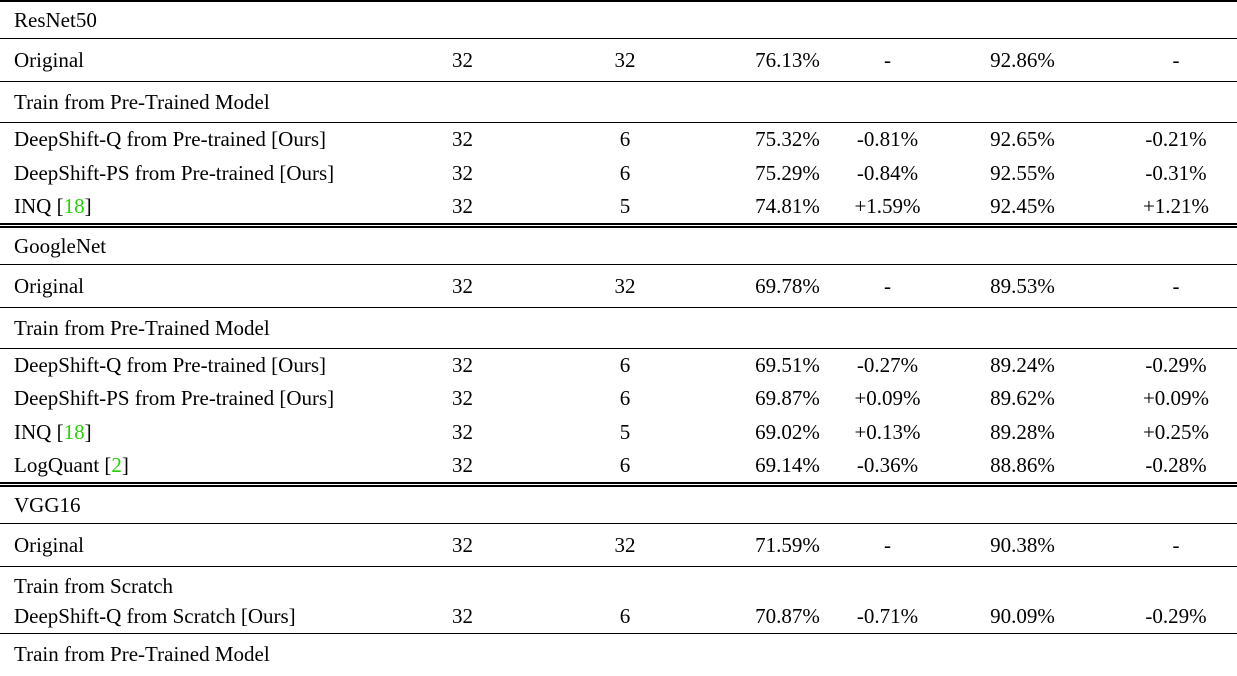  I want to click on value-cell-col4: 70.87%, so click(787, 617).